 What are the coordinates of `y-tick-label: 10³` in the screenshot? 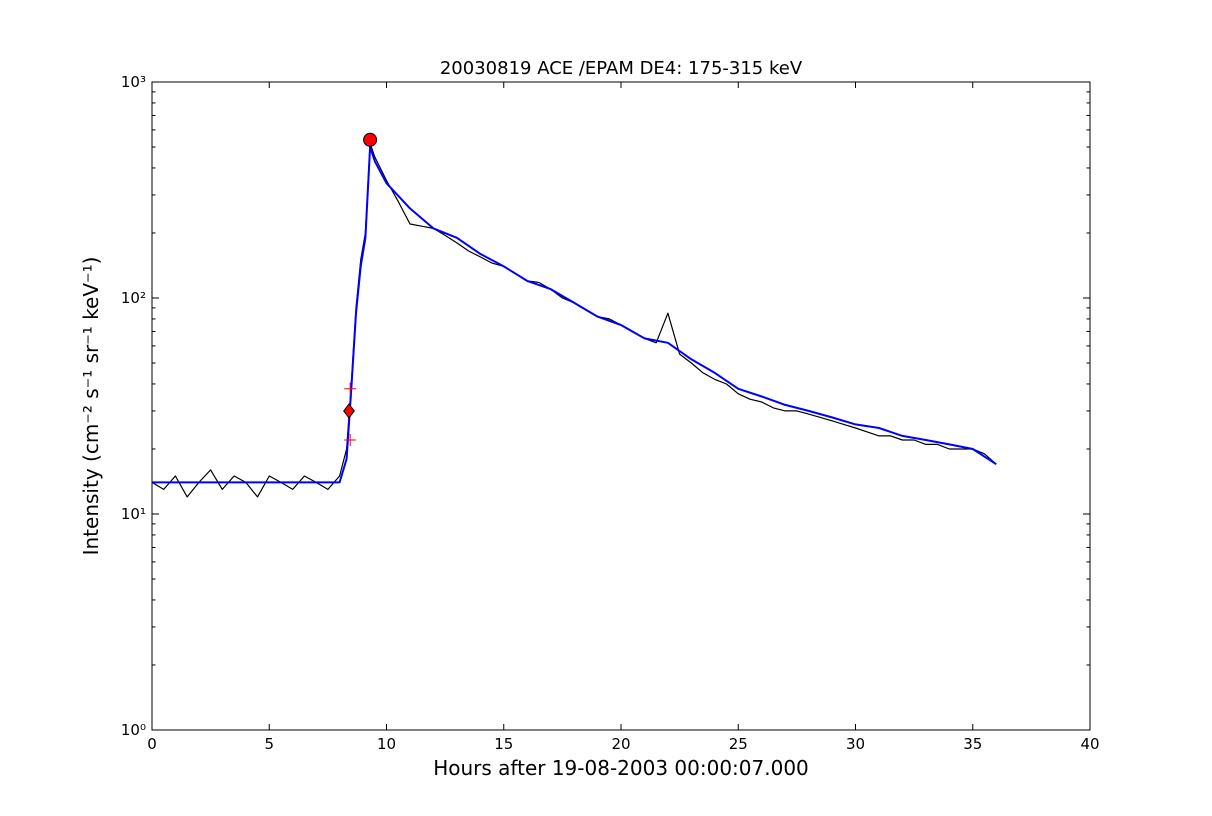 It's located at (133, 82).